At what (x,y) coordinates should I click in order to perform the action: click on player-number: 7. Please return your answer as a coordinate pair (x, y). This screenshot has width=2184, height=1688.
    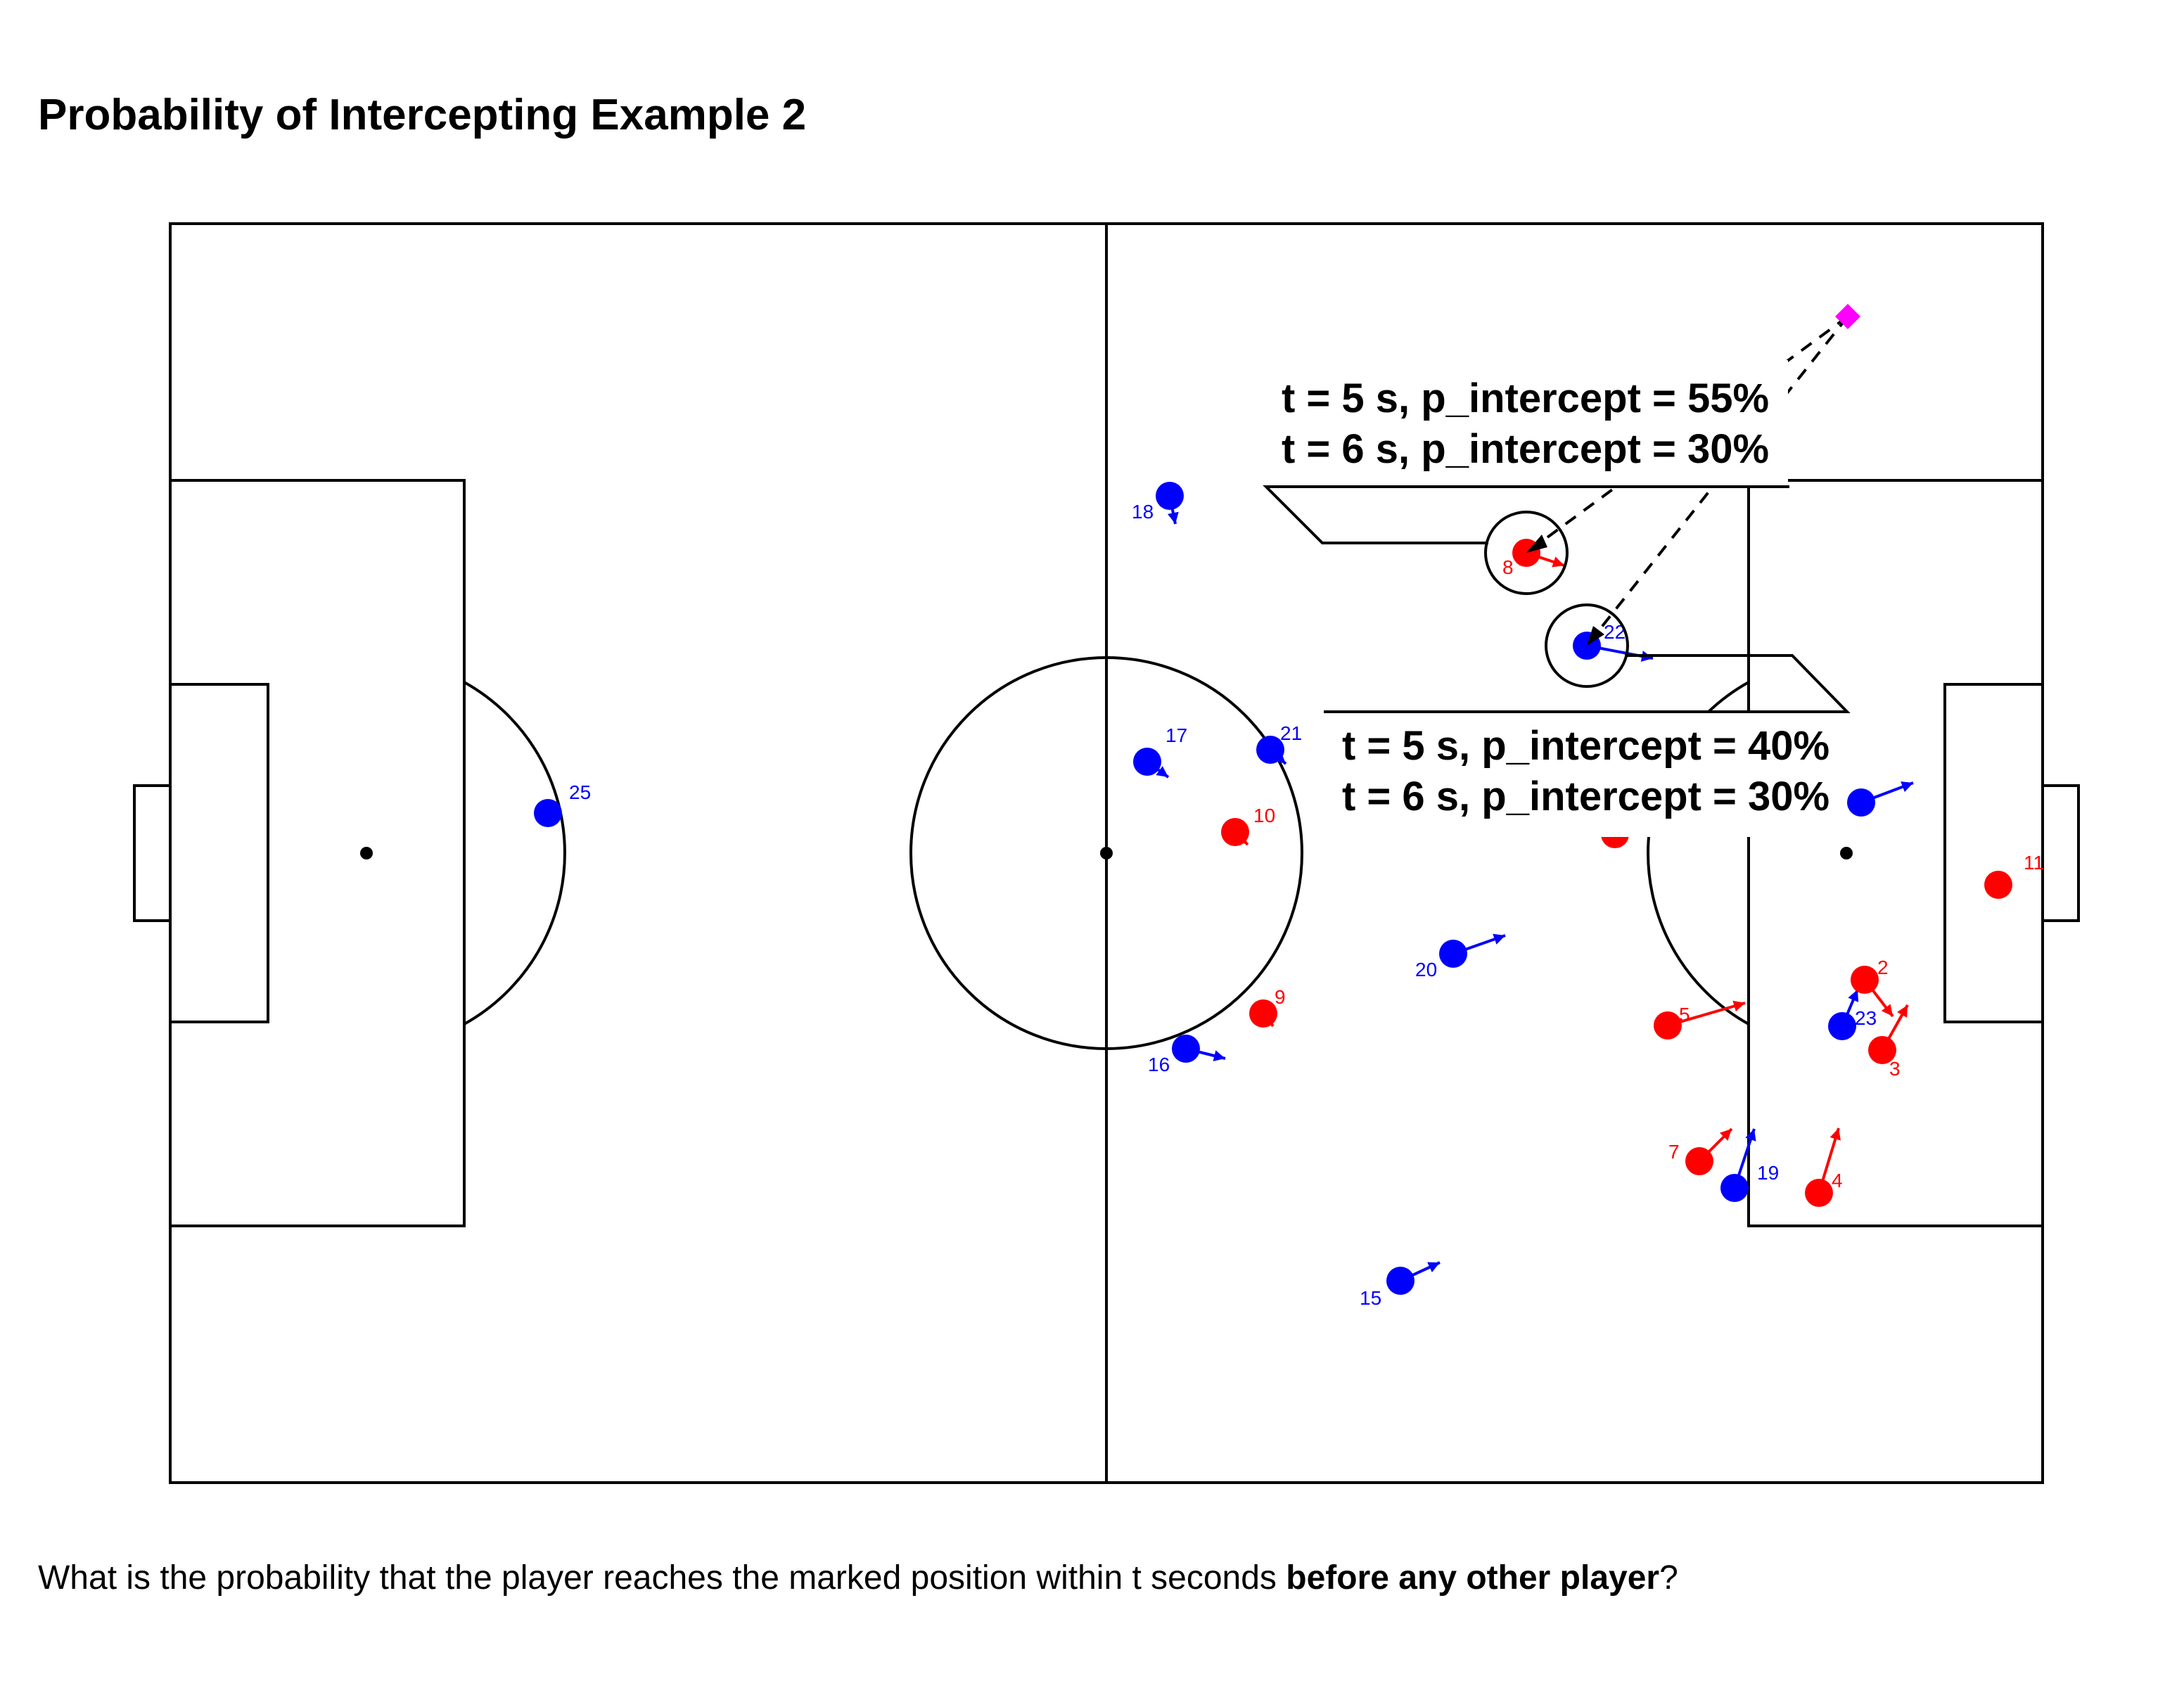
    Looking at the image, I should click on (1674, 1152).